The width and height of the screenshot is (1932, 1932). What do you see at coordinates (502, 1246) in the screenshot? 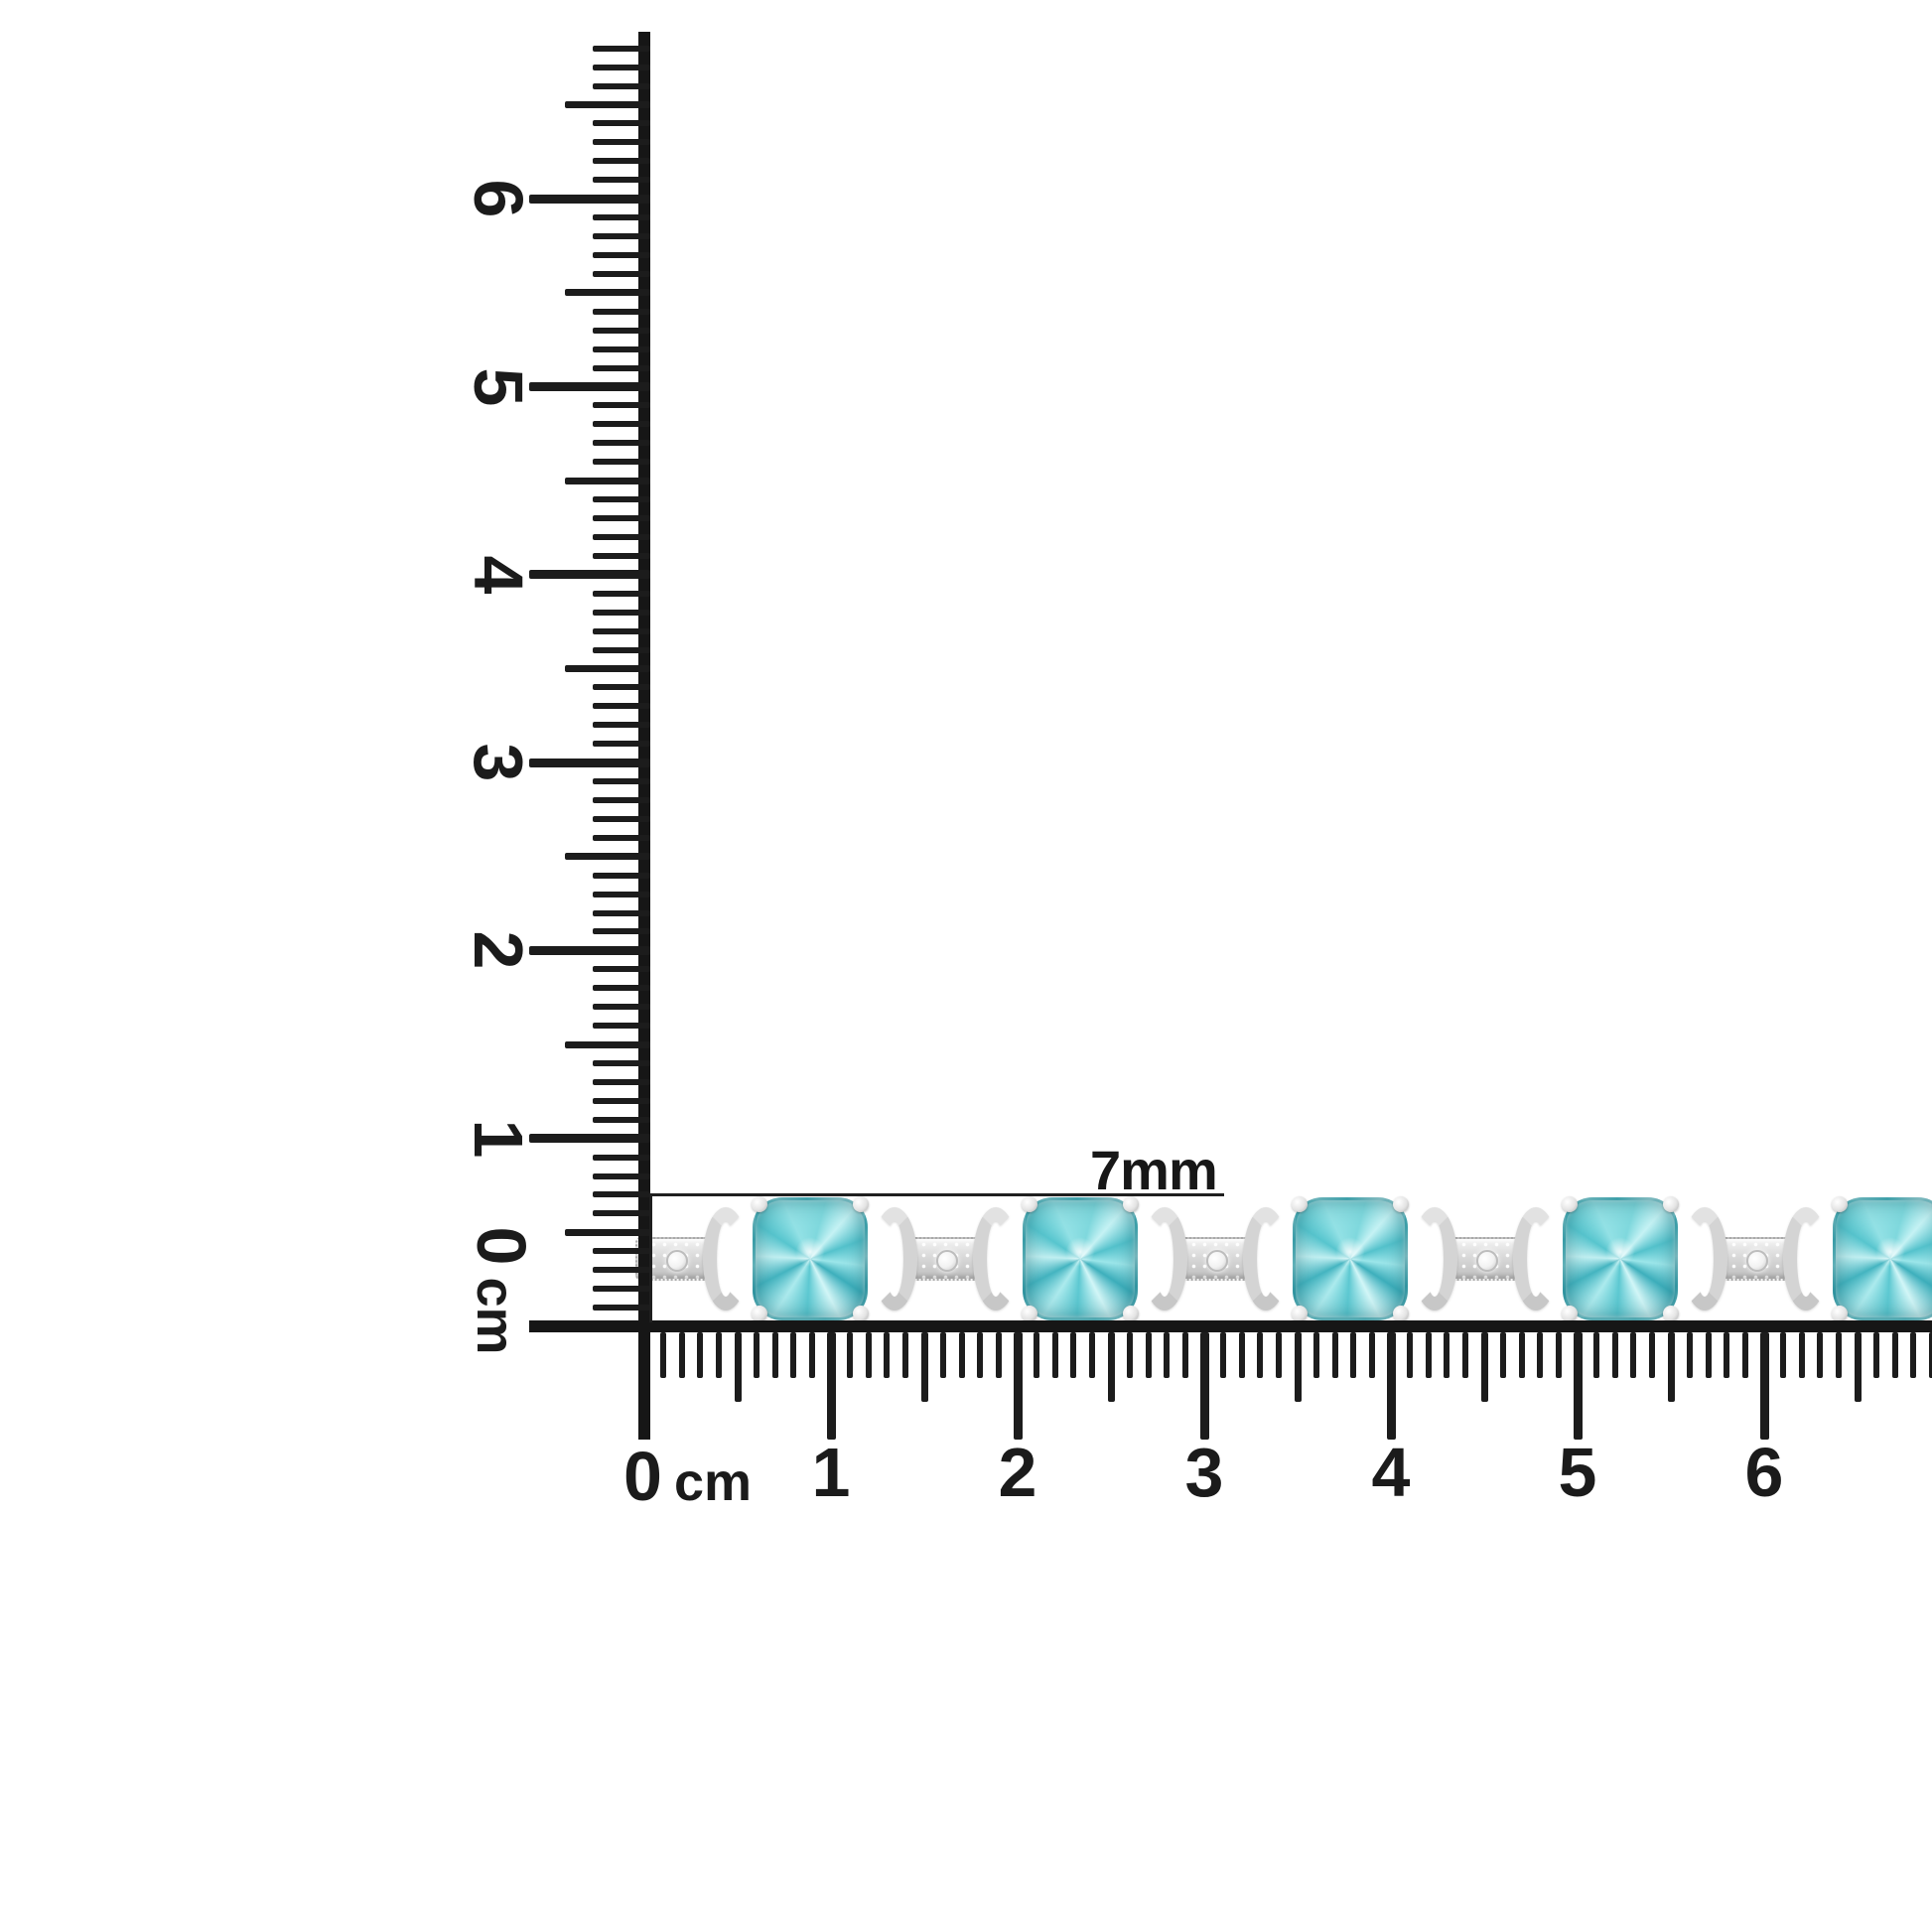
I see `vertical-zero-digit: 0` at bounding box center [502, 1246].